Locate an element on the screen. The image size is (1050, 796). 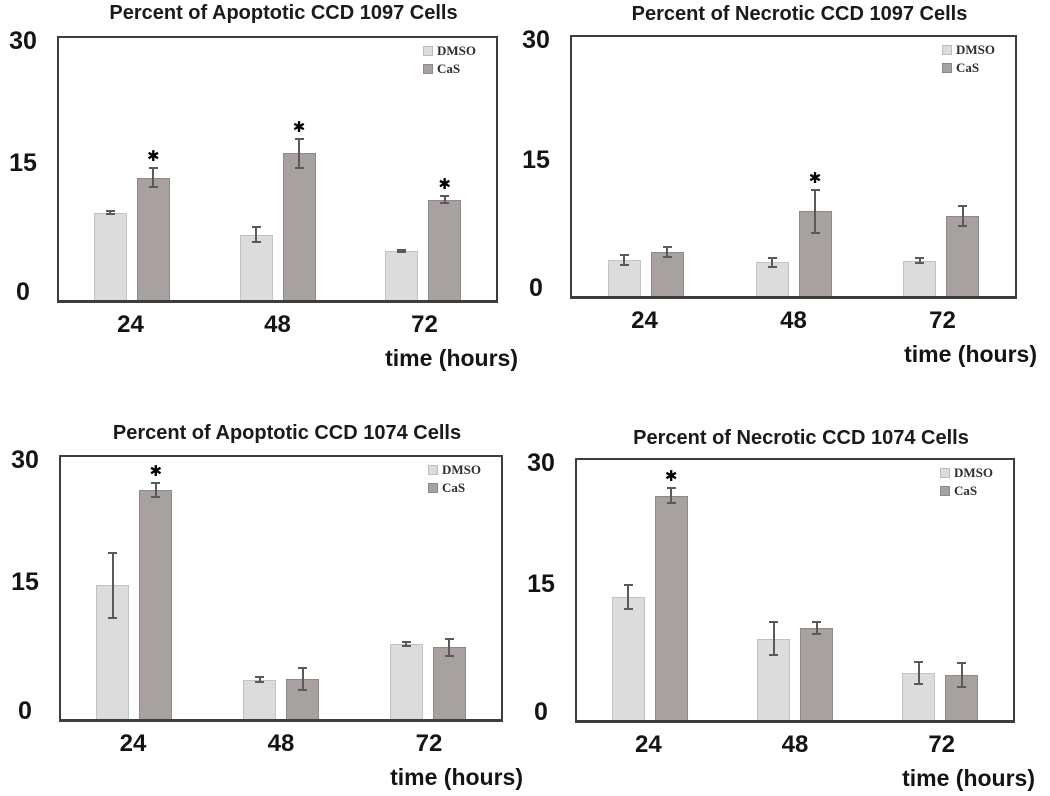
chart-title: Percent of Necrotic CCD 1097 Cells is located at coordinates (799, 14).